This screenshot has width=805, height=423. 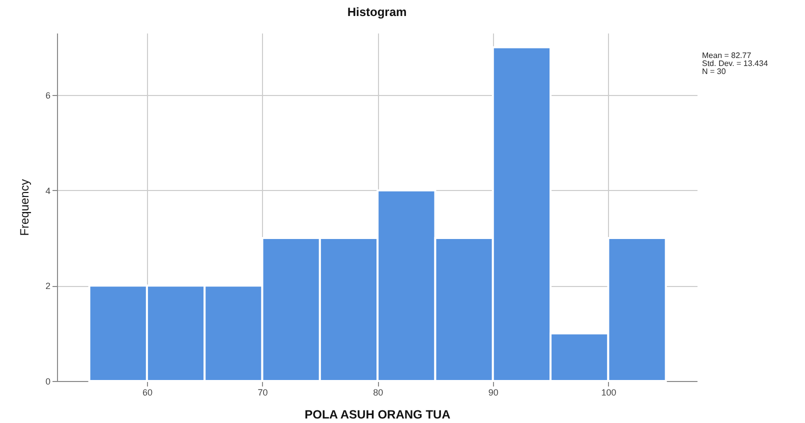 I want to click on x-tick-label: 70, so click(x=263, y=393).